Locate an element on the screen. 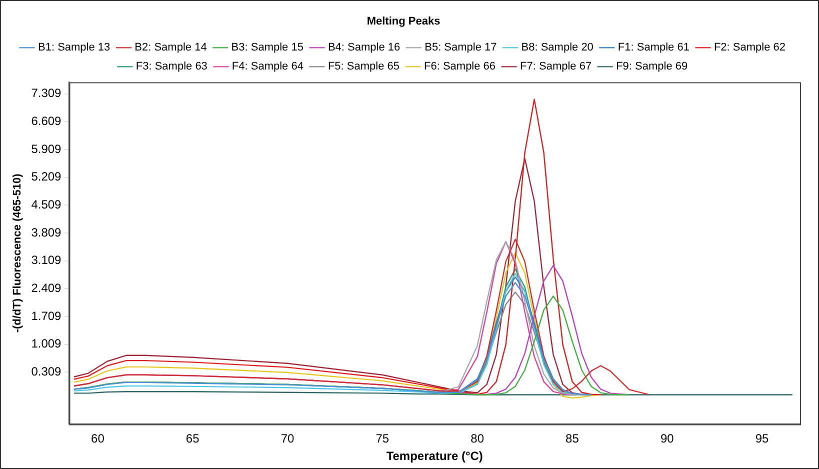 Image resolution: width=819 pixels, height=469 pixels. x-tick-label: 70 is located at coordinates (287, 439).